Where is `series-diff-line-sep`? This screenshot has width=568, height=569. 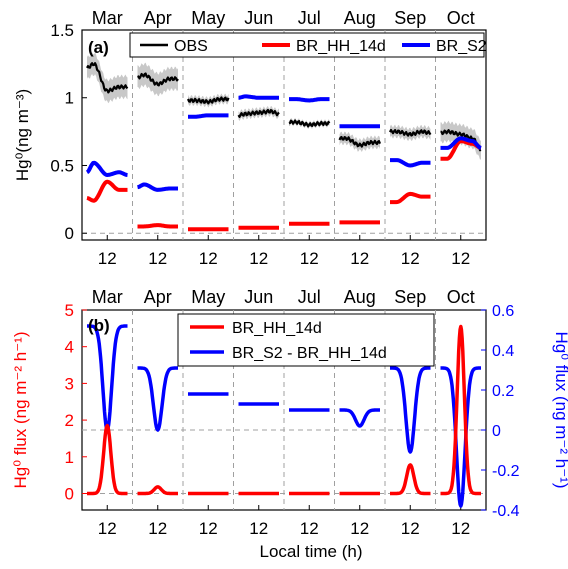
series-diff-line-sep is located at coordinates (410, 410).